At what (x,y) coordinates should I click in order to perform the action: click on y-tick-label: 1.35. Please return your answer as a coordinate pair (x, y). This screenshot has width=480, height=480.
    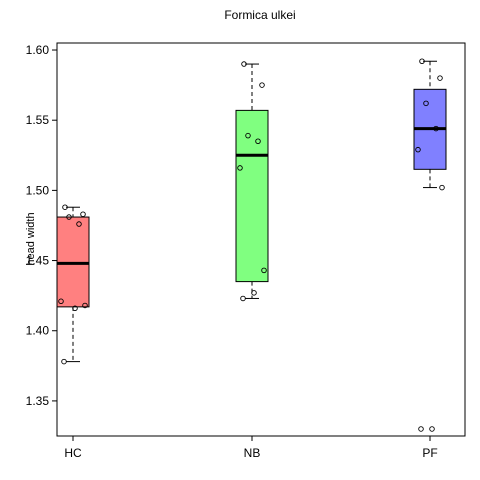
    Looking at the image, I should click on (38, 401).